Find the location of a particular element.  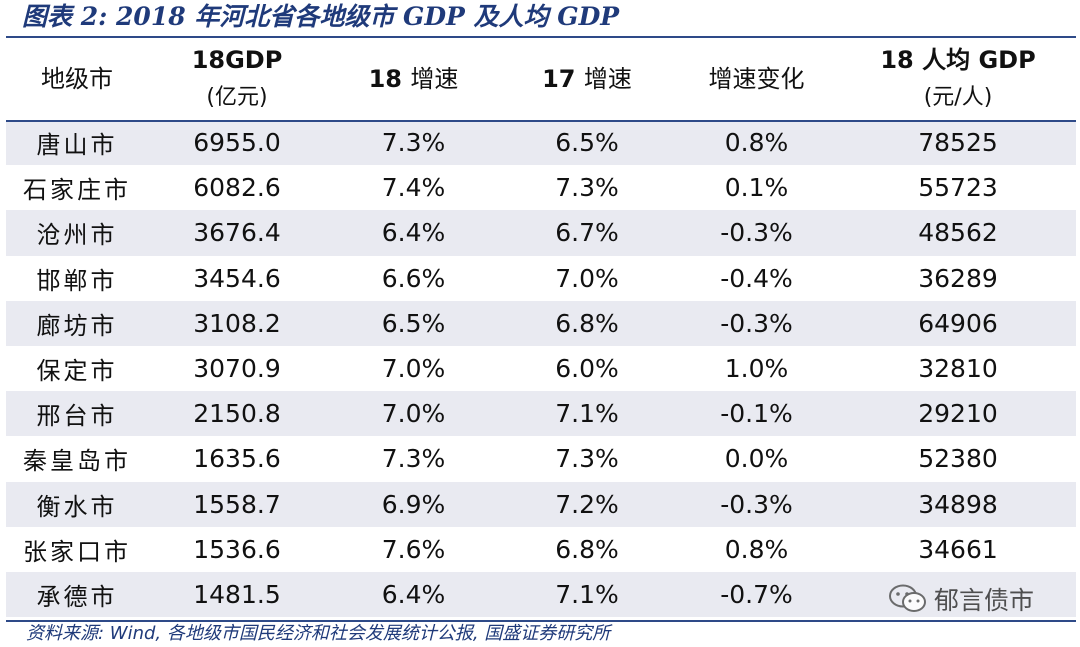

watermark-text: 郁言债市 is located at coordinates (984, 600).